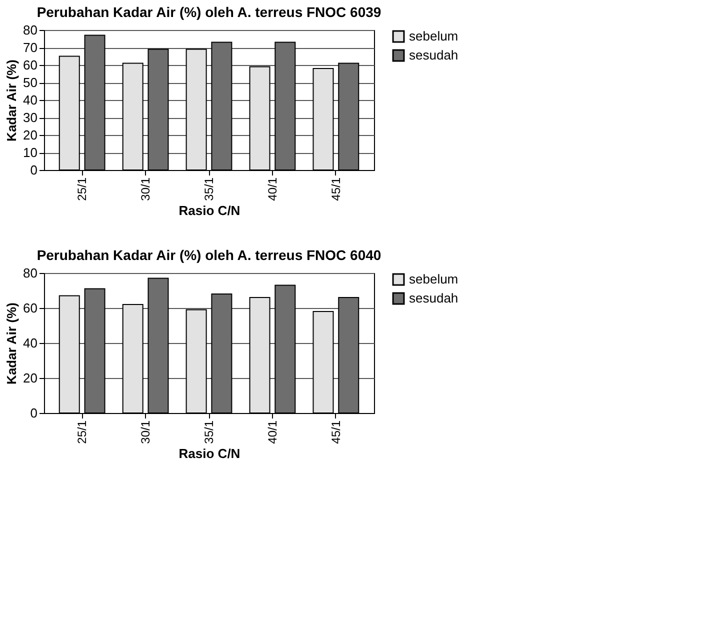 The image size is (703, 627). What do you see at coordinates (30, 152) in the screenshot?
I see `y-tick-label: 10` at bounding box center [30, 152].